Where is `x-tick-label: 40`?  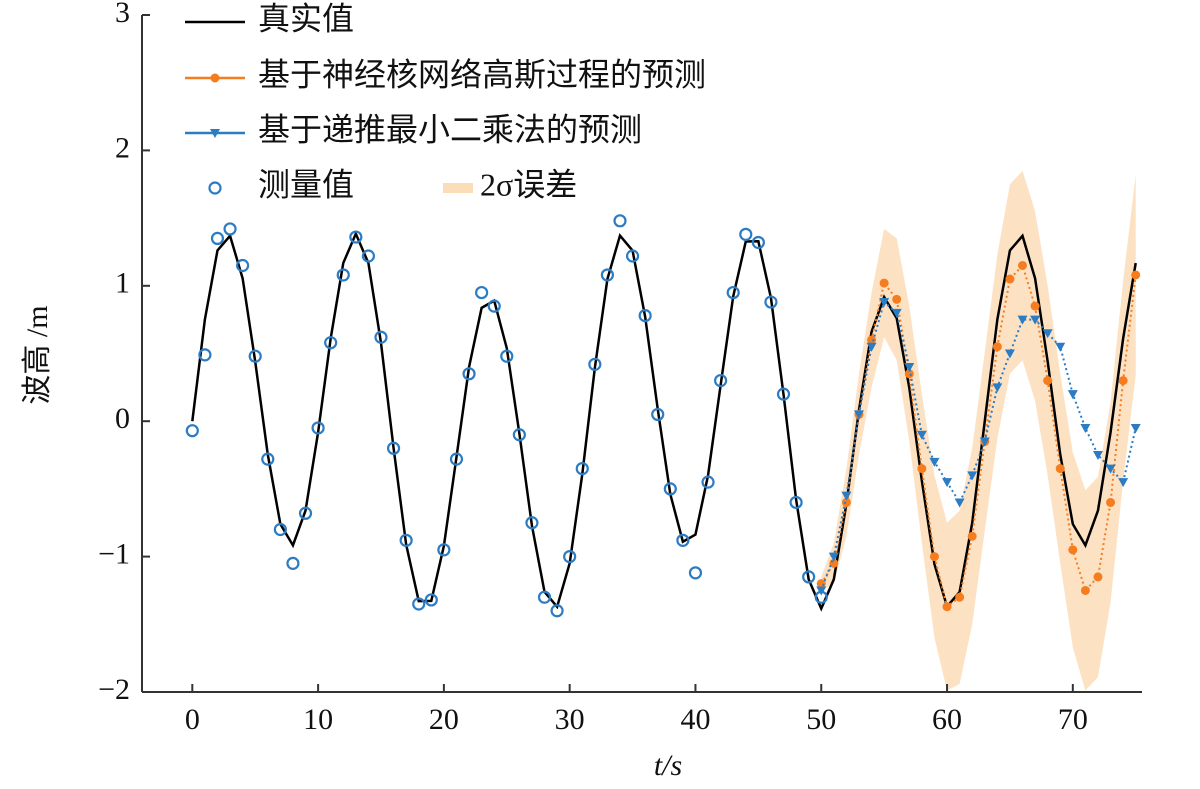 x-tick-label: 40 is located at coordinates (695, 719).